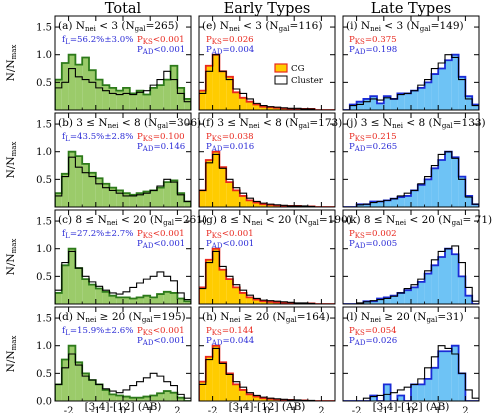  I want to click on ks-value: =0.375, so click(381, 40).